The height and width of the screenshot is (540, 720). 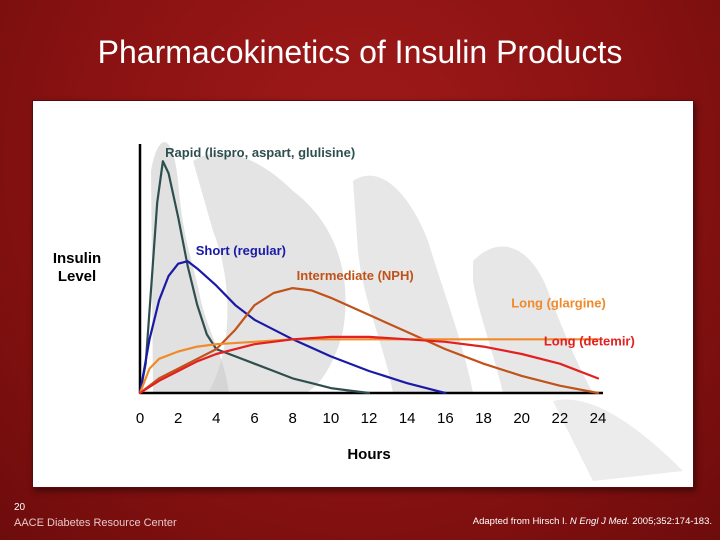 What do you see at coordinates (559, 418) in the screenshot?
I see `x-tick-label: 22` at bounding box center [559, 418].